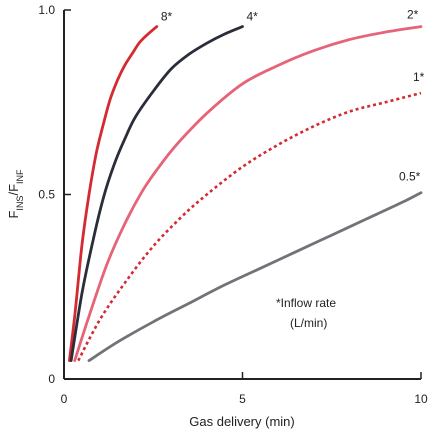  I want to click on series-label-1: 8*, so click(167, 17).